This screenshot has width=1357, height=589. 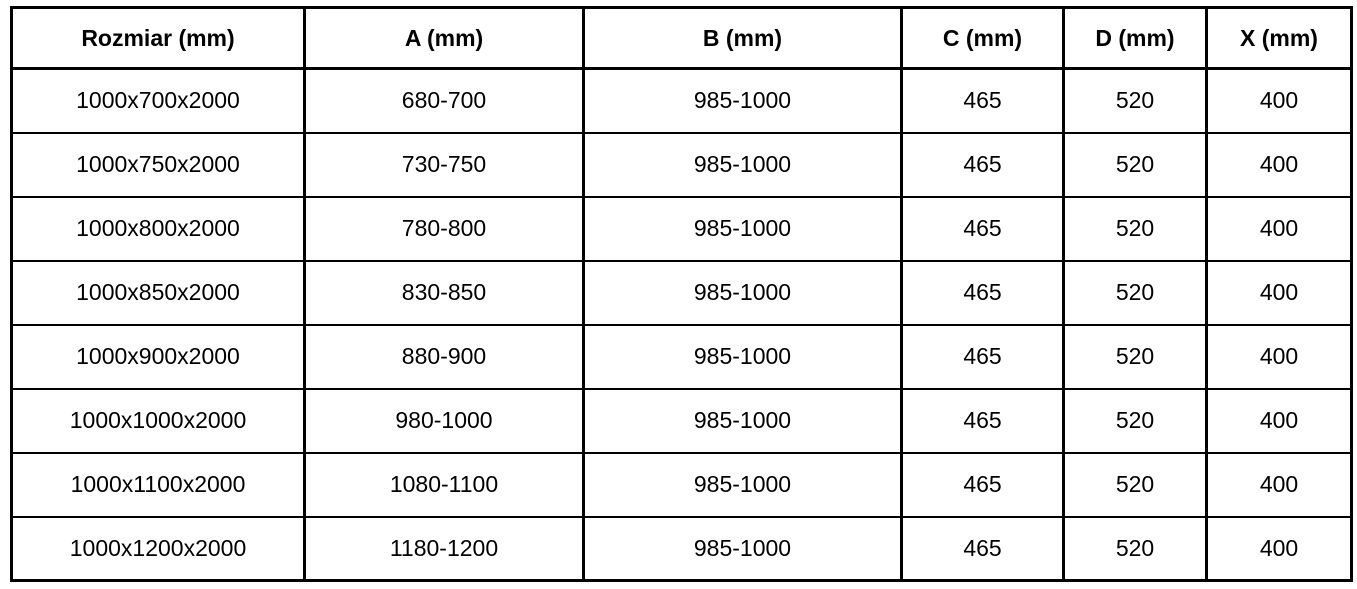 I want to click on table-row: 1000x750x2000 730-750 985-1000 465 520 400, so click(x=681, y=164).